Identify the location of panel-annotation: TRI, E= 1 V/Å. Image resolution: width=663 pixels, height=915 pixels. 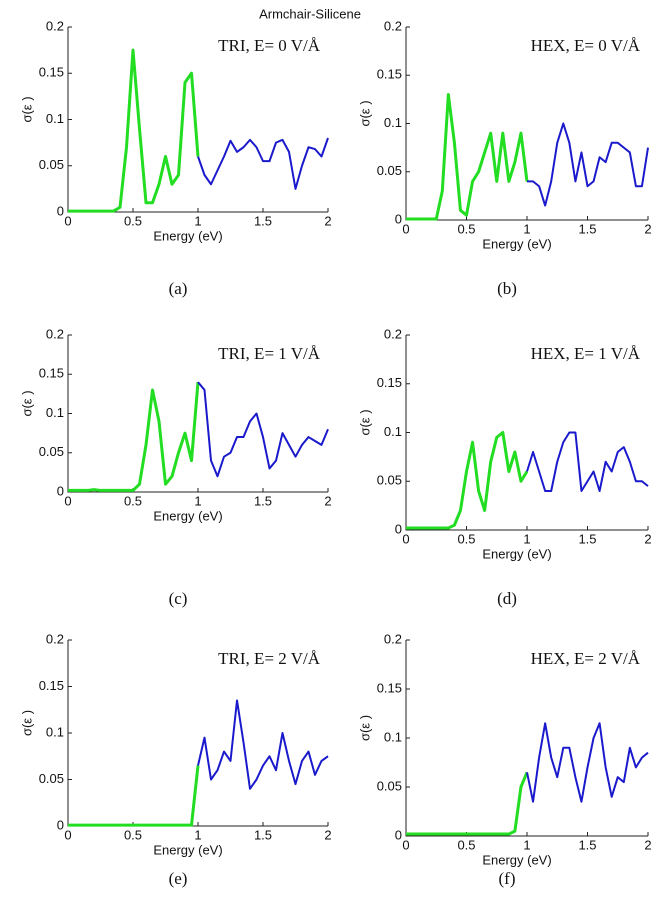
(269, 353).